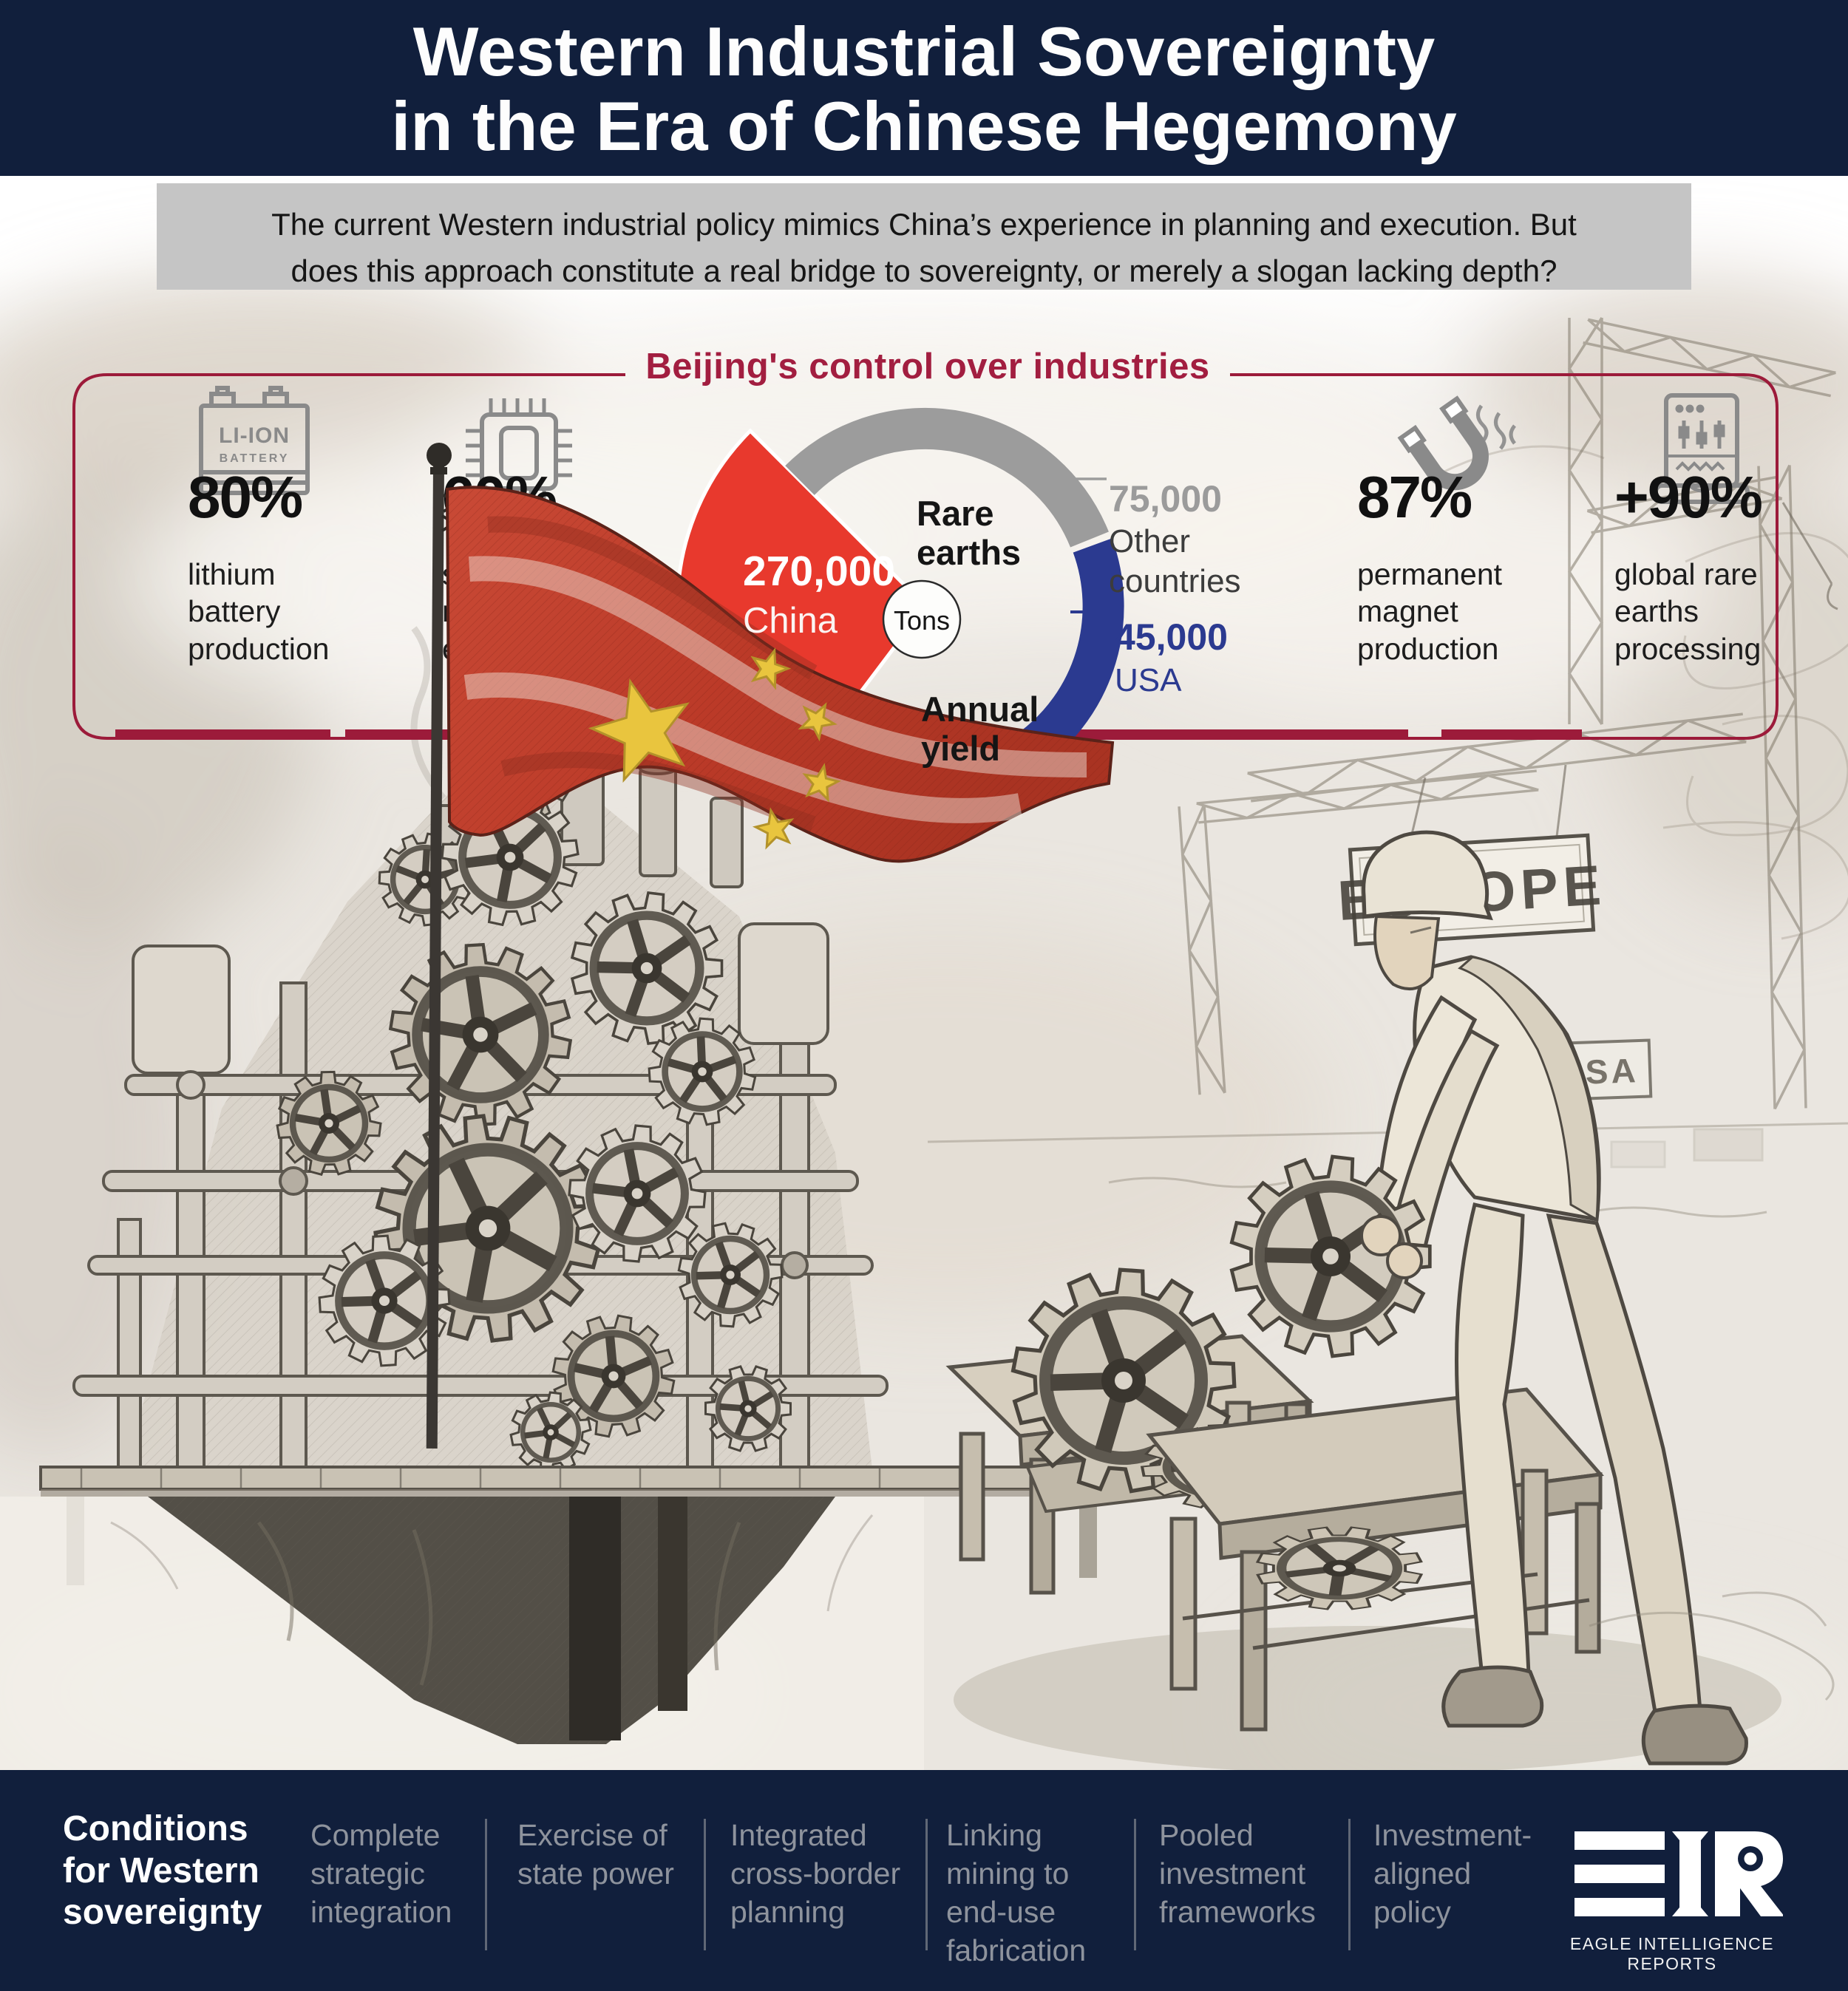  Describe the element at coordinates (1457, 443) in the screenshot. I see `magnet-icon` at that location.